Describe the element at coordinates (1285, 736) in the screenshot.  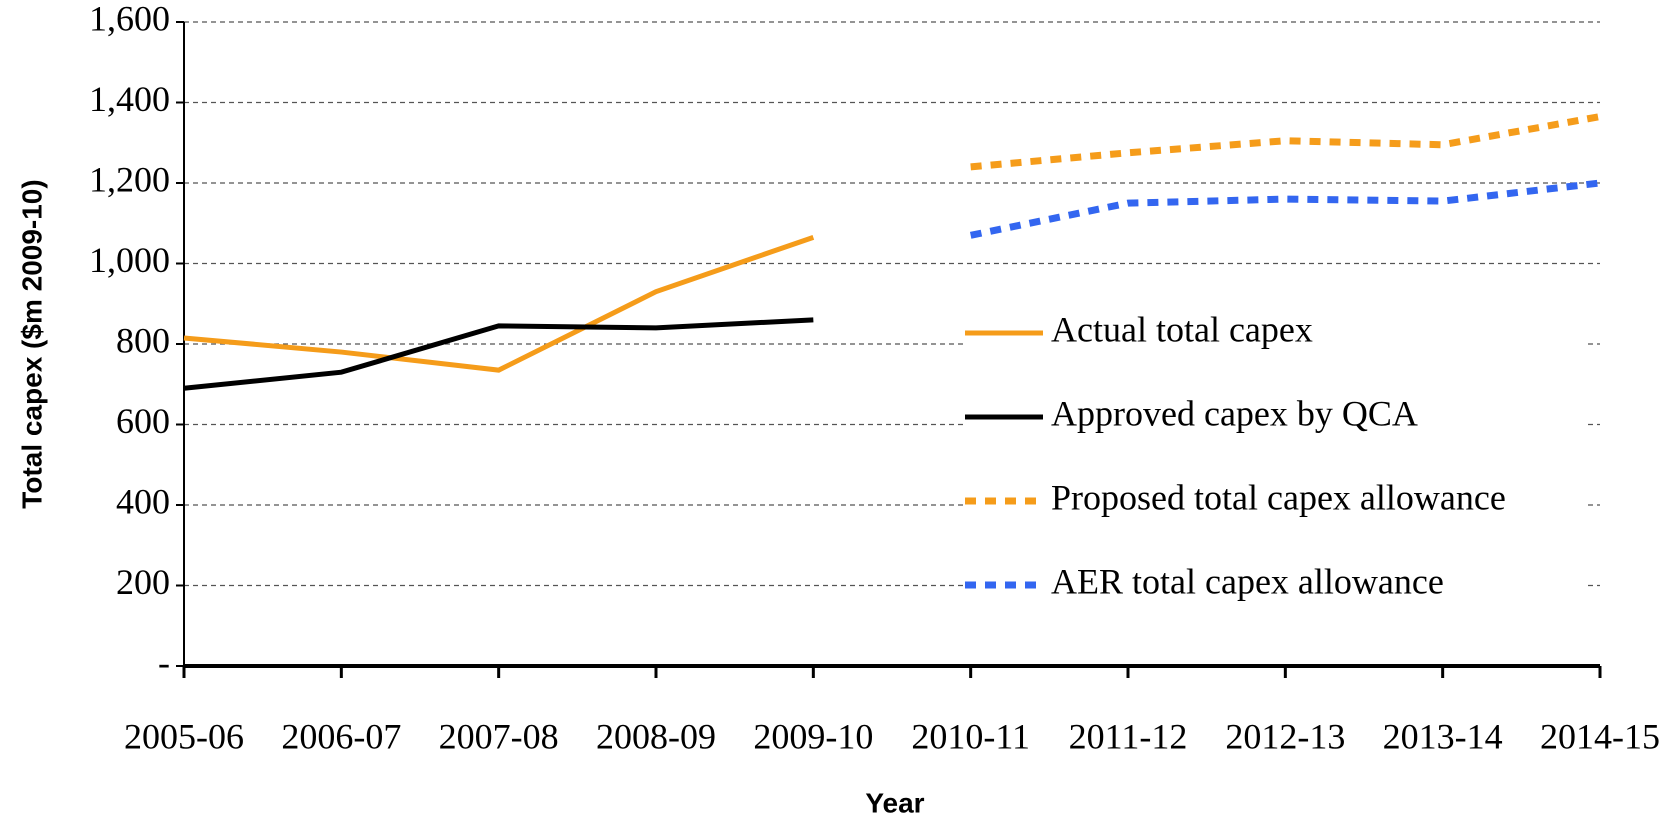
I see `x-tick-label: 2012-13` at that location.